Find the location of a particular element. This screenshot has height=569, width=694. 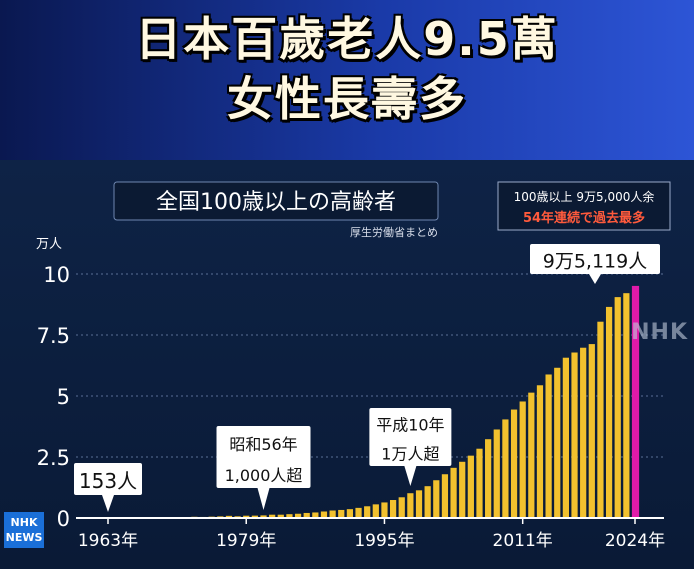

callout-1981-pointer is located at coordinates (263, 499).